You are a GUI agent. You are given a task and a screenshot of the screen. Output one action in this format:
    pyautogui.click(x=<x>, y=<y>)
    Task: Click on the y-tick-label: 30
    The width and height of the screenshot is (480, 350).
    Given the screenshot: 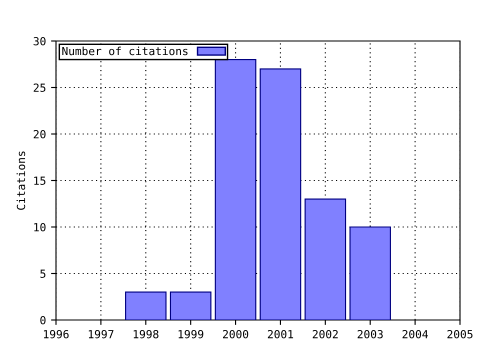 What is the action you would take?
    pyautogui.click(x=40, y=41)
    